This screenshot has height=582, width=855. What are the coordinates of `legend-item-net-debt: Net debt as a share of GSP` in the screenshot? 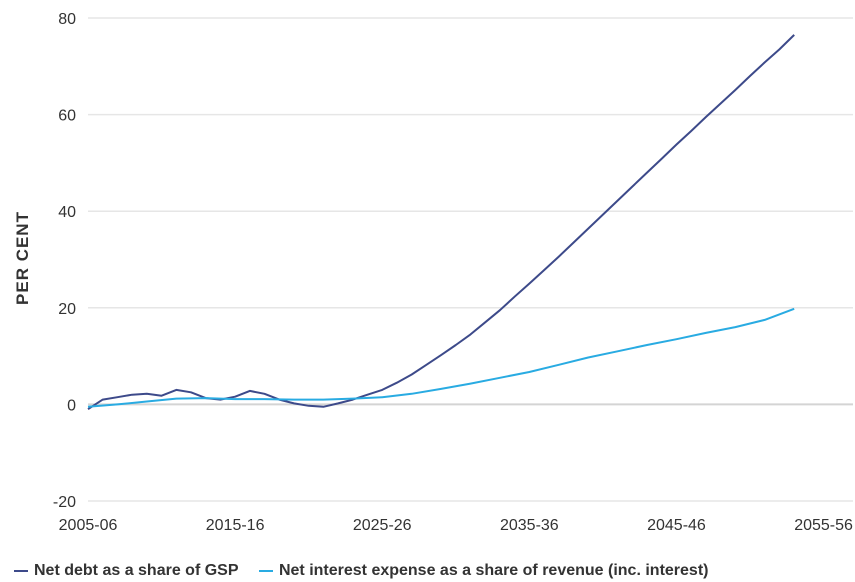 It's located at (126, 571).